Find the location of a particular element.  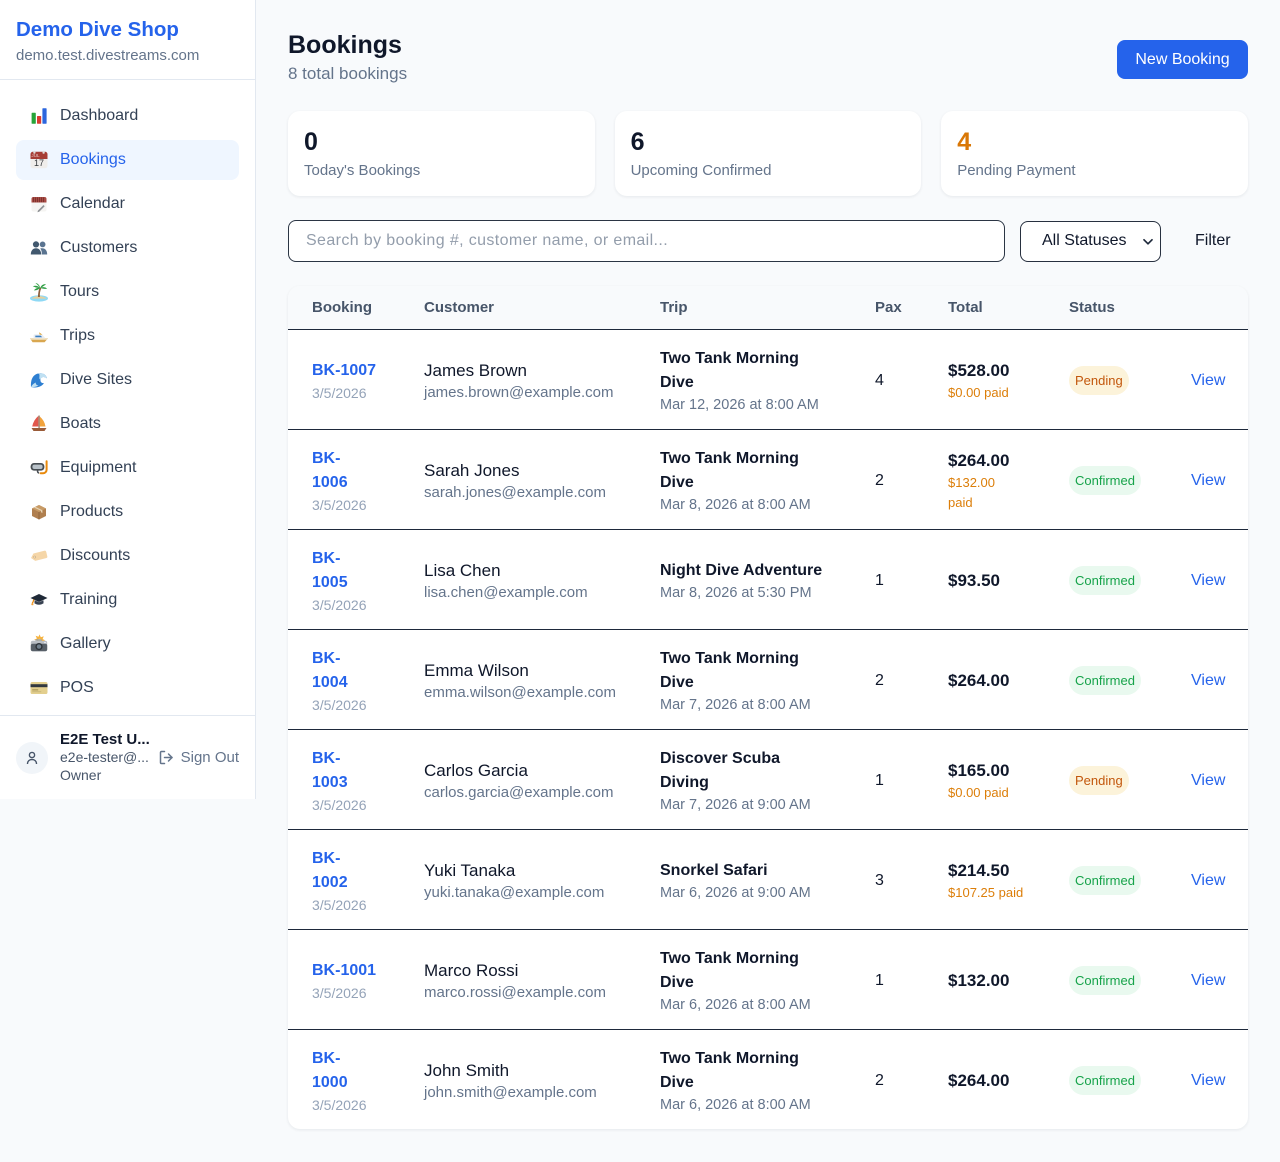

svg-text: 17 is located at coordinates (39, 163).